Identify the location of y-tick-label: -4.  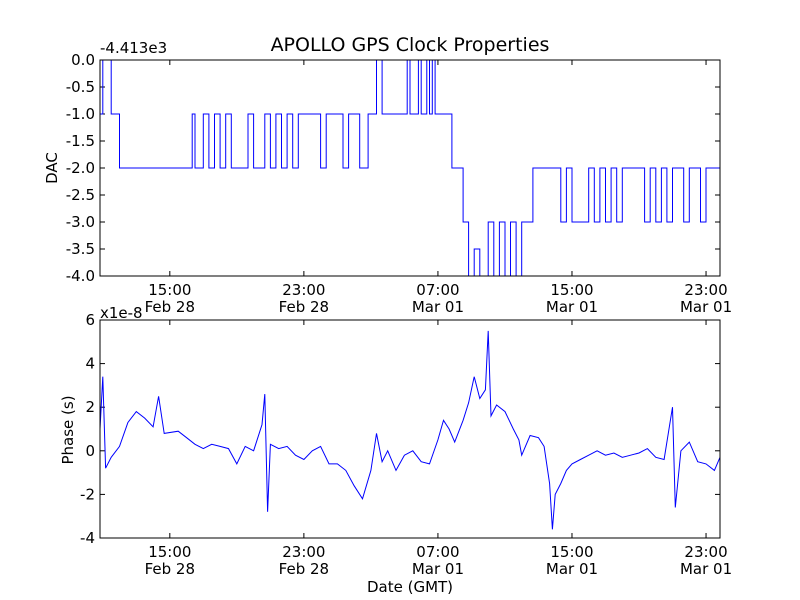
(87, 538).